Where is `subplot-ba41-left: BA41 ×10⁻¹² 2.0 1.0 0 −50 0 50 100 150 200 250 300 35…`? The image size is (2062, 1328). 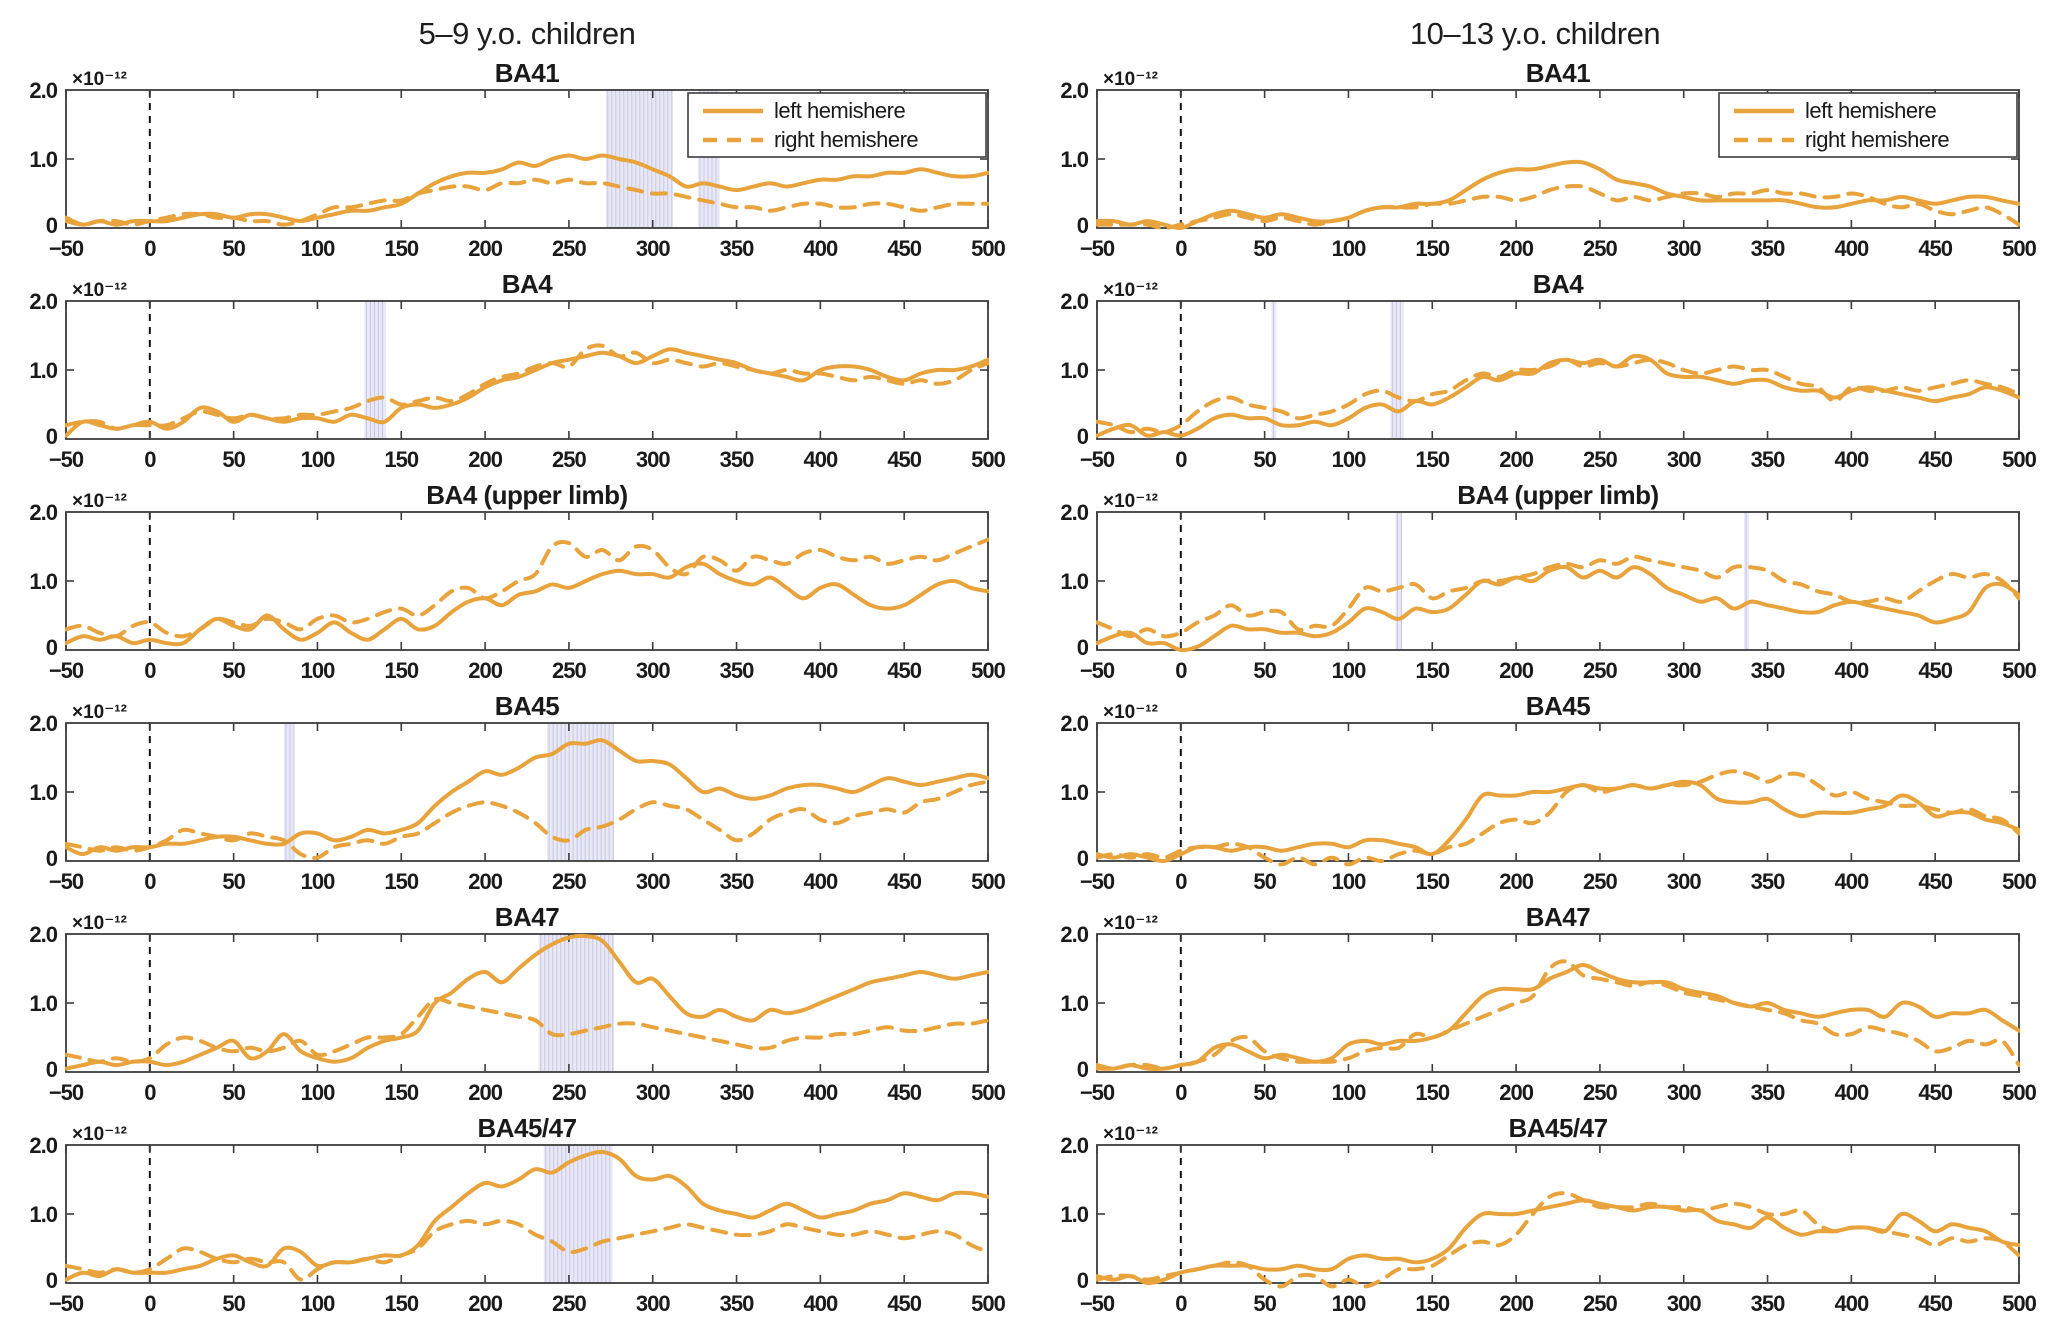 subplot-ba41-left: BA41 ×10⁻¹² 2.0 1.0 0 −50 0 50 100 150 200 250 300 35… is located at coordinates (515, 167).